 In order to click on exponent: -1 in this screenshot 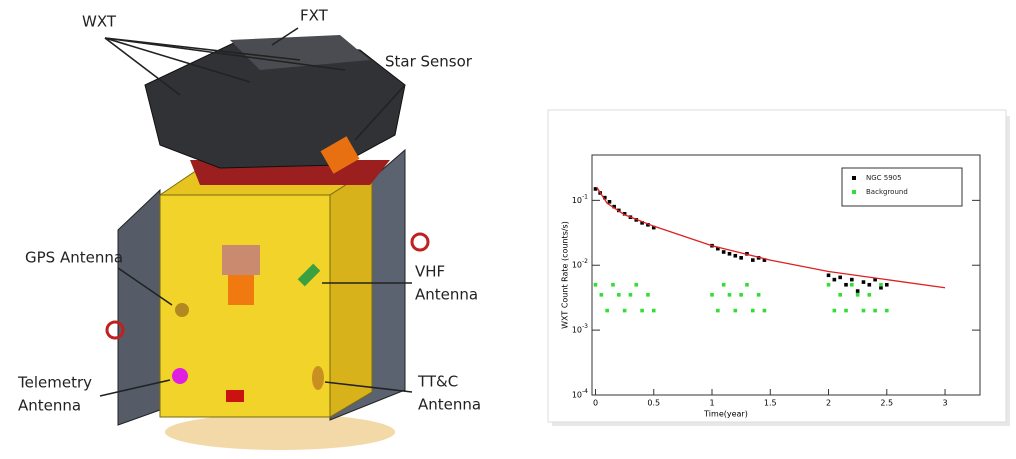, I will do `click(585, 196)`.